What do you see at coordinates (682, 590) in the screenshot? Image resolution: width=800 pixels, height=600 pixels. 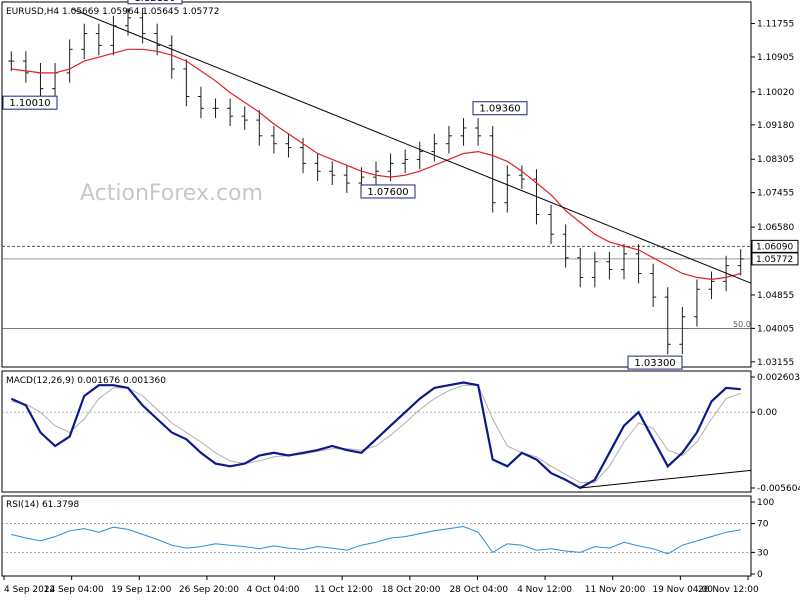 I see `time-tick-label: 19 Nov 04:00` at bounding box center [682, 590].